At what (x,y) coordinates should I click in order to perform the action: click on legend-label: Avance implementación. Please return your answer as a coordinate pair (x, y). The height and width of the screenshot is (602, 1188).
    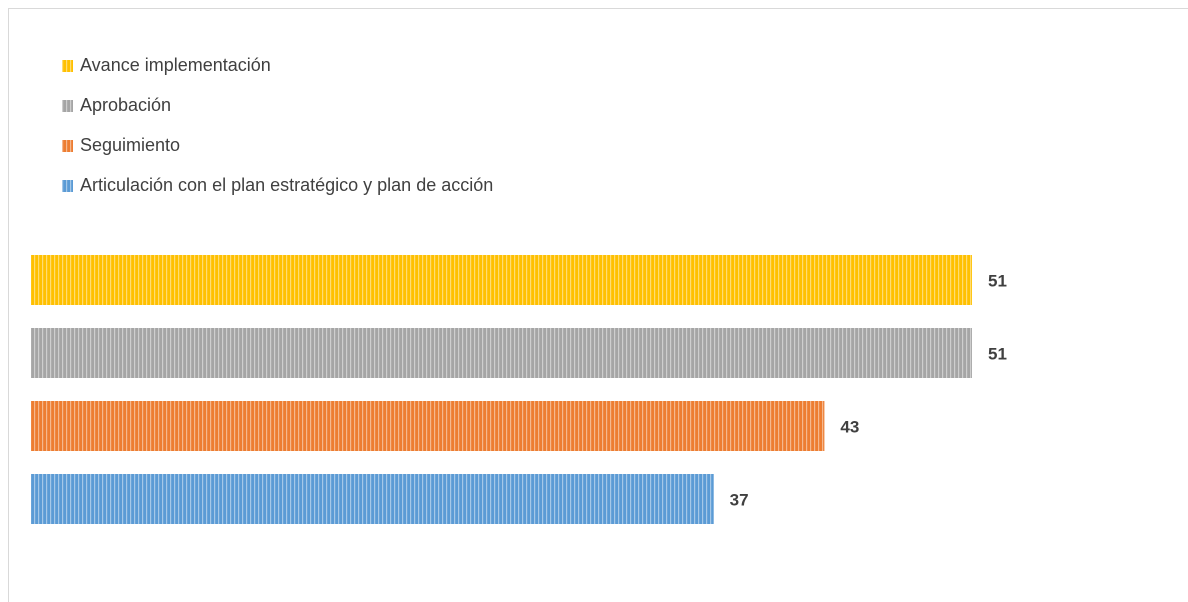
    Looking at the image, I should click on (175, 65).